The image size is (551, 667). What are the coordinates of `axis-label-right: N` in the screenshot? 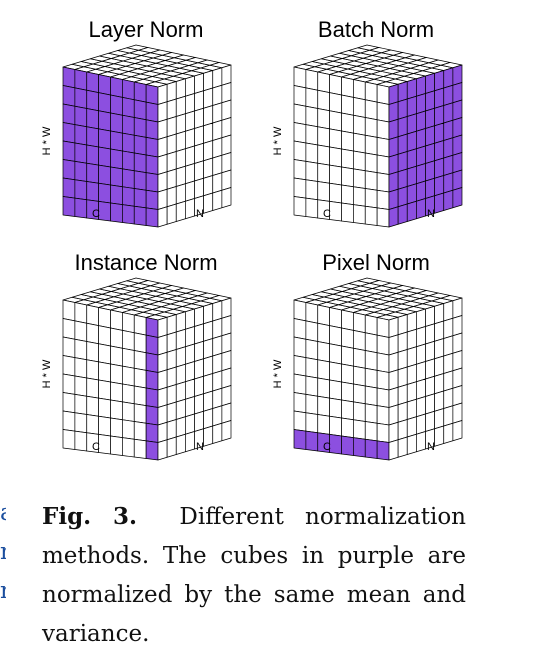 It's located at (200, 214).